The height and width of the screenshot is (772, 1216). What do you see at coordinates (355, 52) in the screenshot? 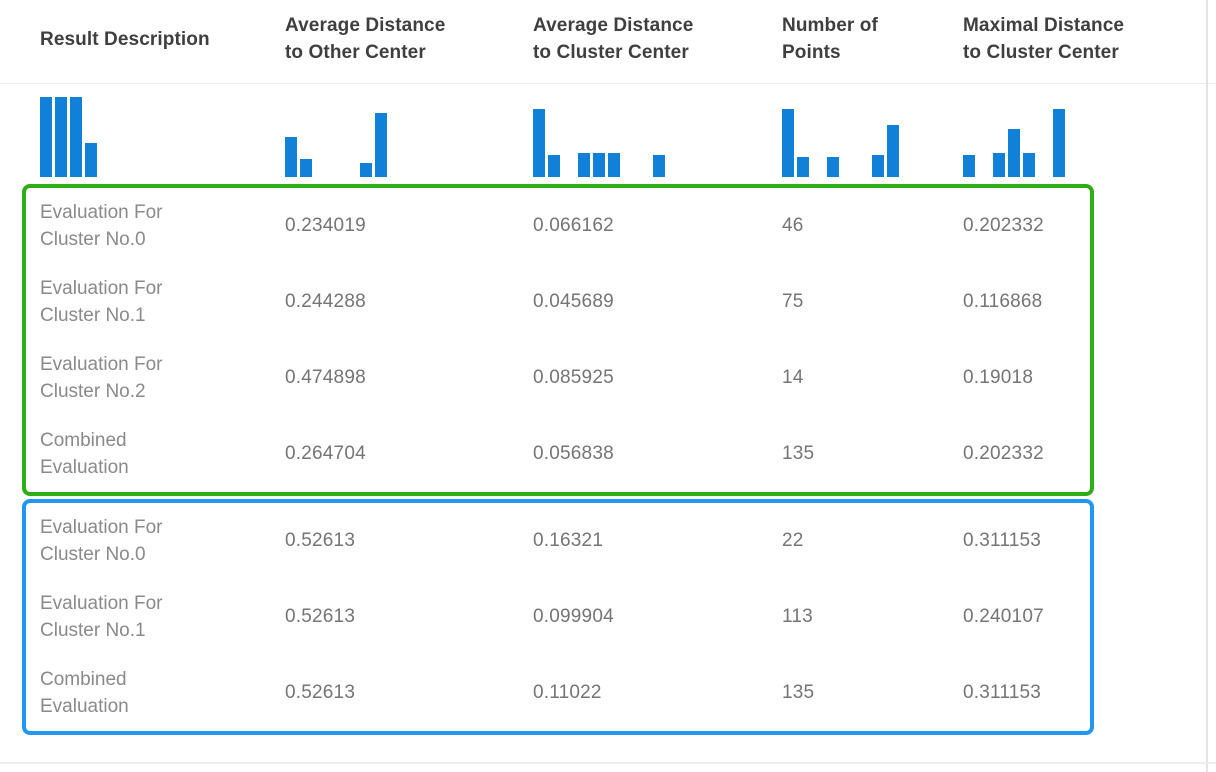
I see `column-header-line: to Other Center` at bounding box center [355, 52].